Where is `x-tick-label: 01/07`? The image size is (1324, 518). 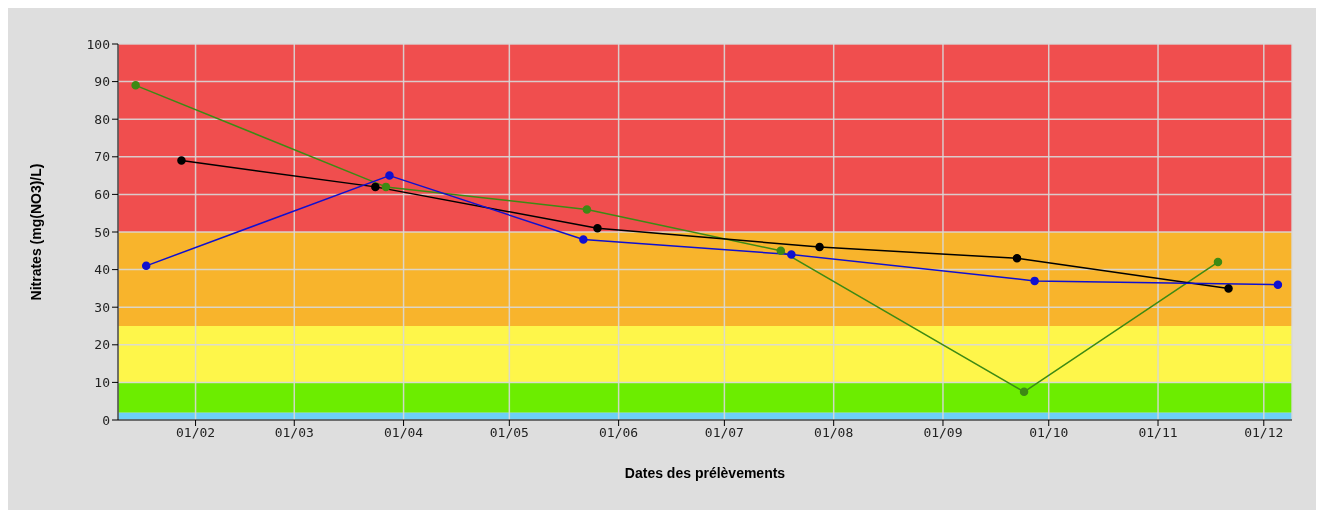 x-tick-label: 01/07 is located at coordinates (724, 433).